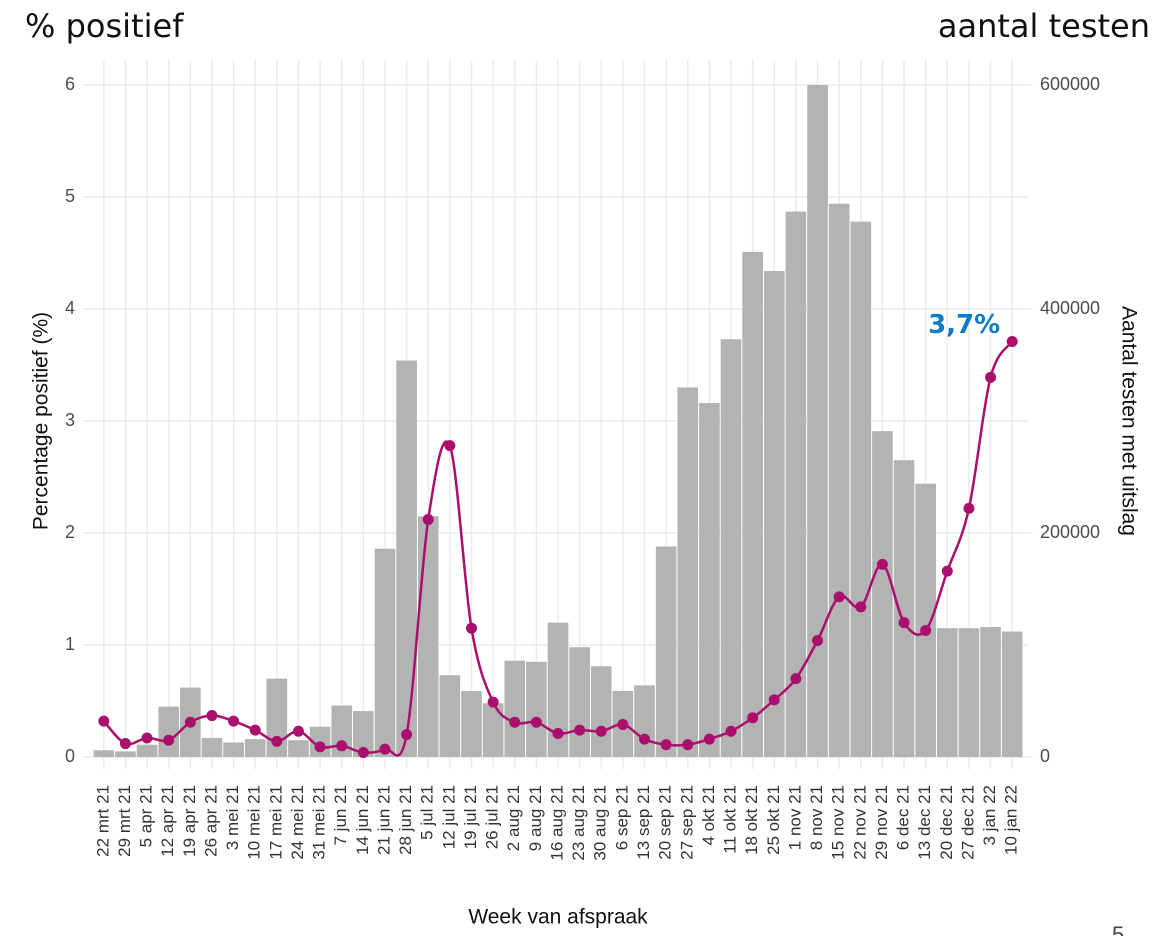 Image resolution: width=1168 pixels, height=936 pixels. What do you see at coordinates (1011, 820) in the screenshot?
I see `x-tick-label: 10 jan 22` at bounding box center [1011, 820].